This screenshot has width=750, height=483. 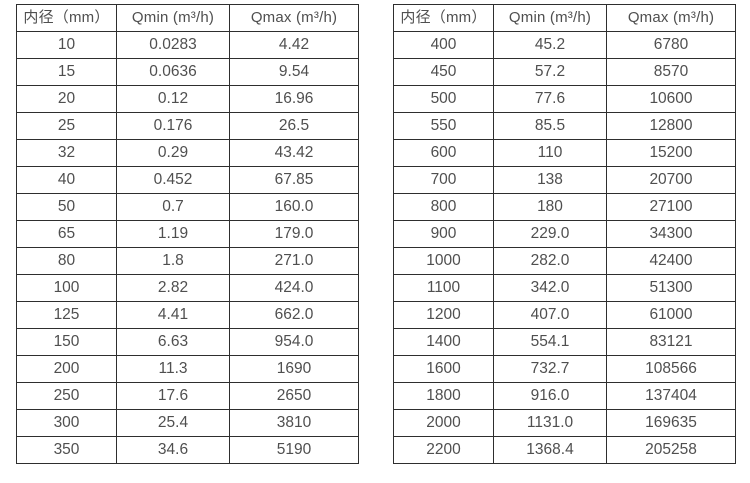 What do you see at coordinates (550, 153) in the screenshot?
I see `table-cell: 110` at bounding box center [550, 153].